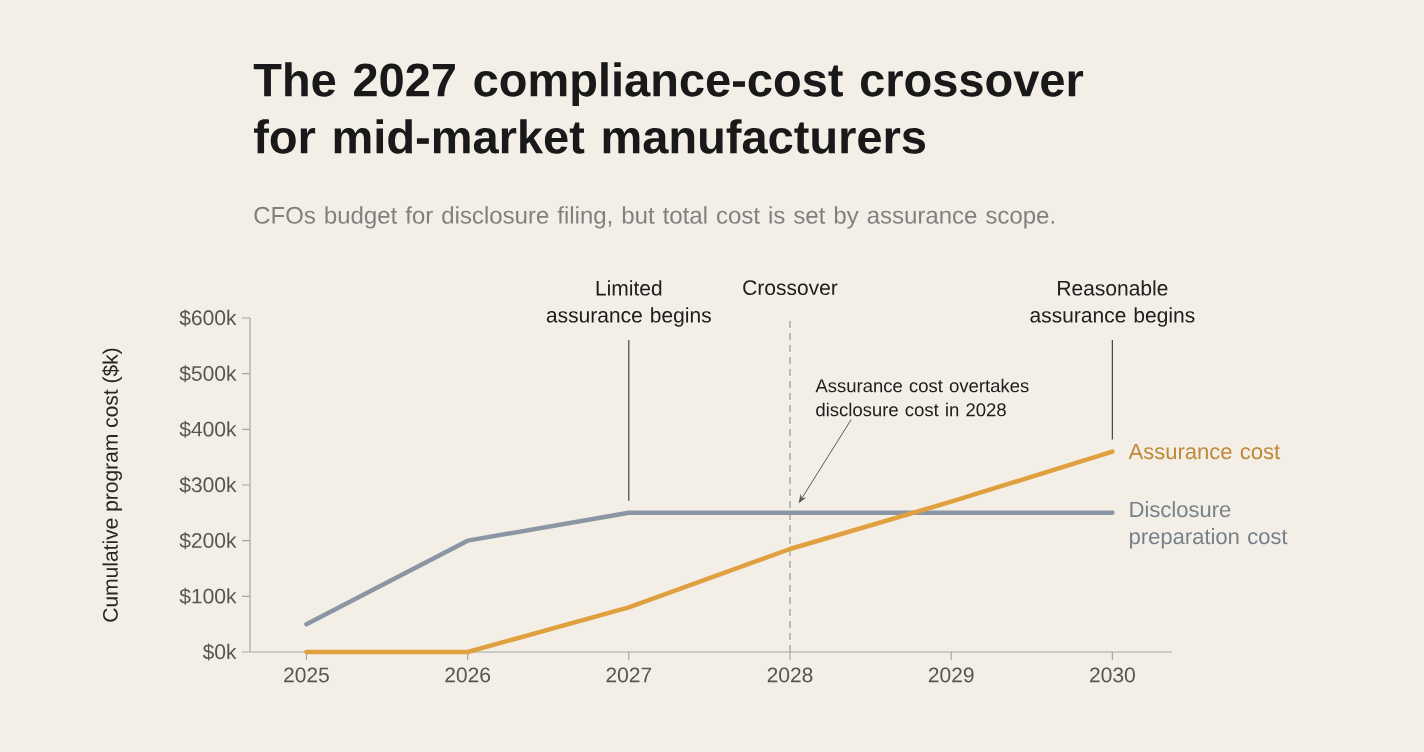 This screenshot has width=1424, height=752. Describe the element at coordinates (112, 485) in the screenshot. I see `y-axis-title: Cumulative program cost ($k)` at that location.